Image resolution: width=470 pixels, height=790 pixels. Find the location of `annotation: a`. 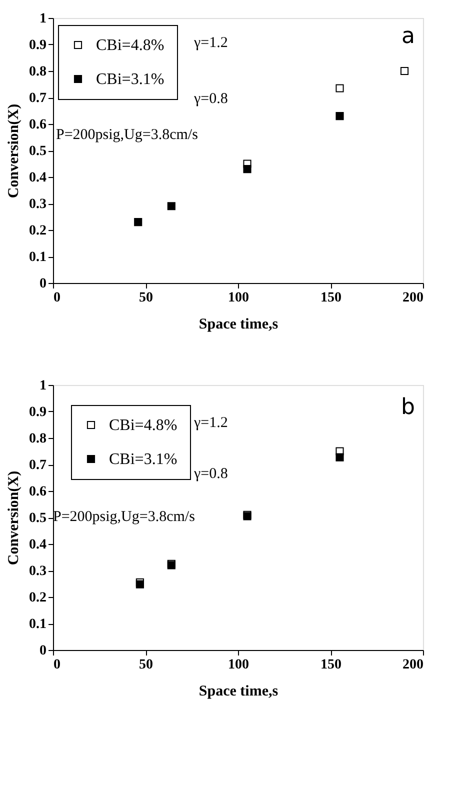

annotation: a is located at coordinates (408, 36).